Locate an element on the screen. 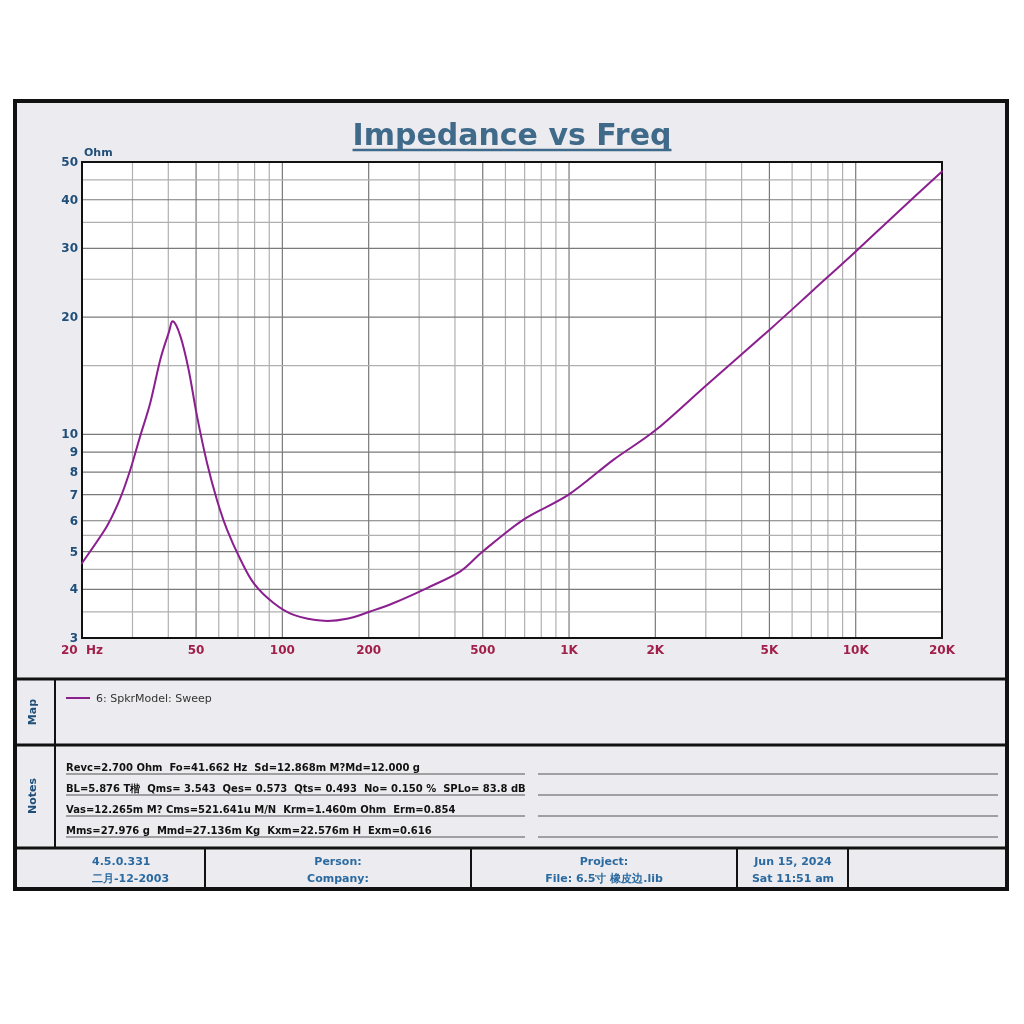 This screenshot has width=1024, height=1024. y-tick-label: 4 is located at coordinates (73, 589).